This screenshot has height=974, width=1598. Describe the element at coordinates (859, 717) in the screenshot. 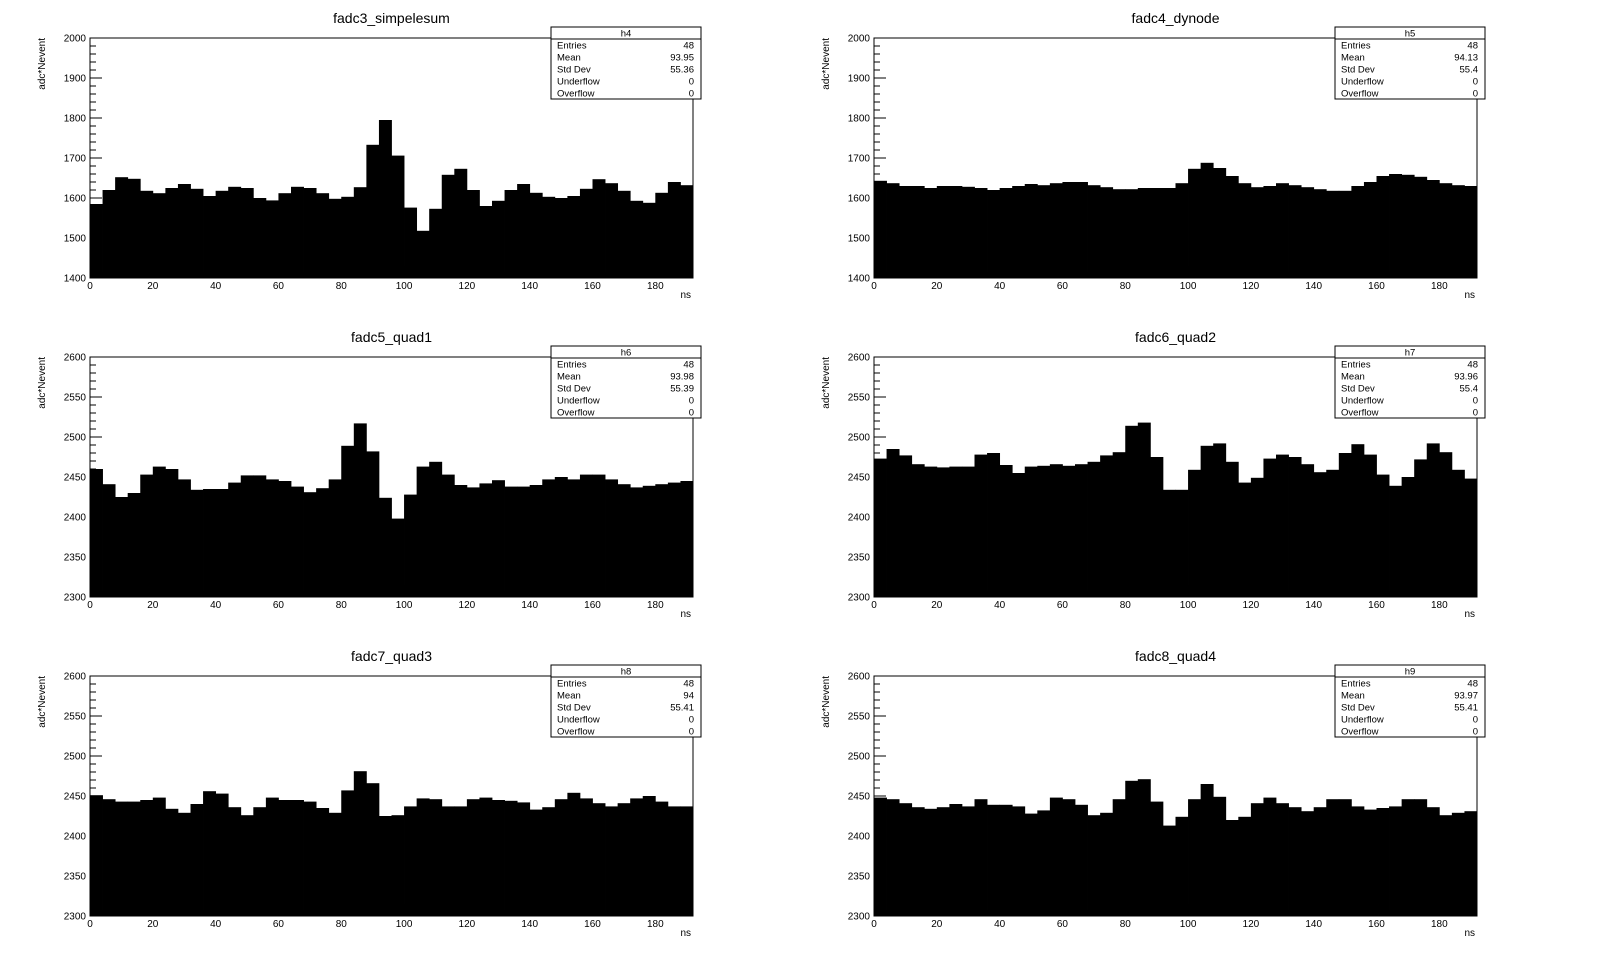

I see `y-tick-label: 2550` at that location.